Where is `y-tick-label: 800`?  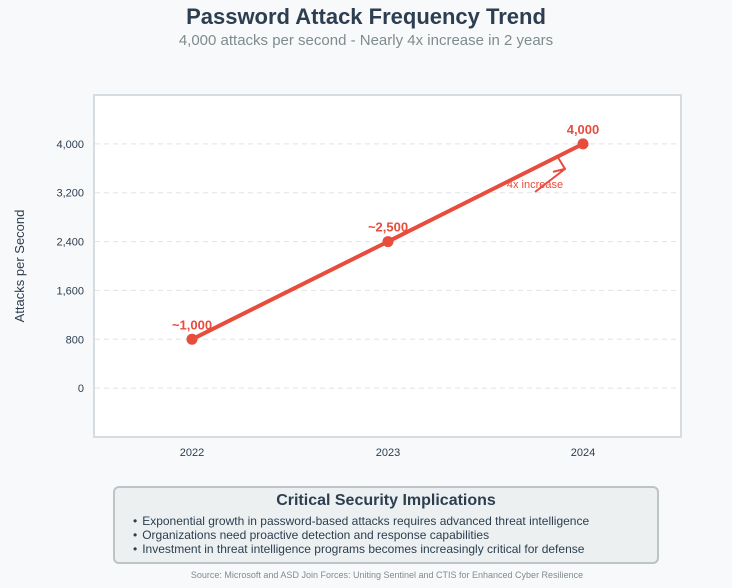 y-tick-label: 800 is located at coordinates (75, 340).